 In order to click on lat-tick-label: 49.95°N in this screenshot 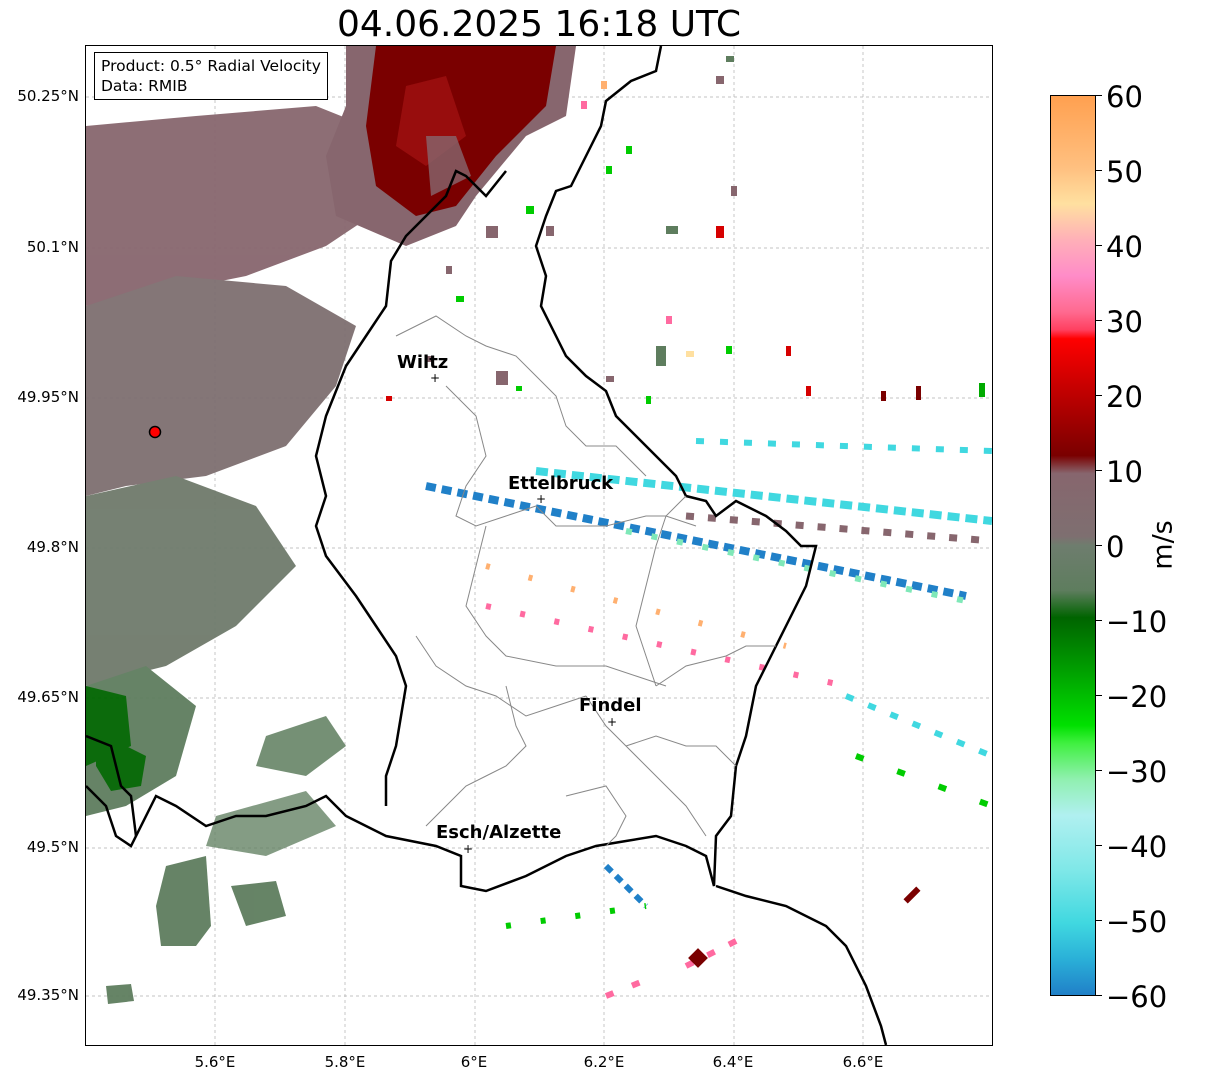, I will do `click(48, 397)`.